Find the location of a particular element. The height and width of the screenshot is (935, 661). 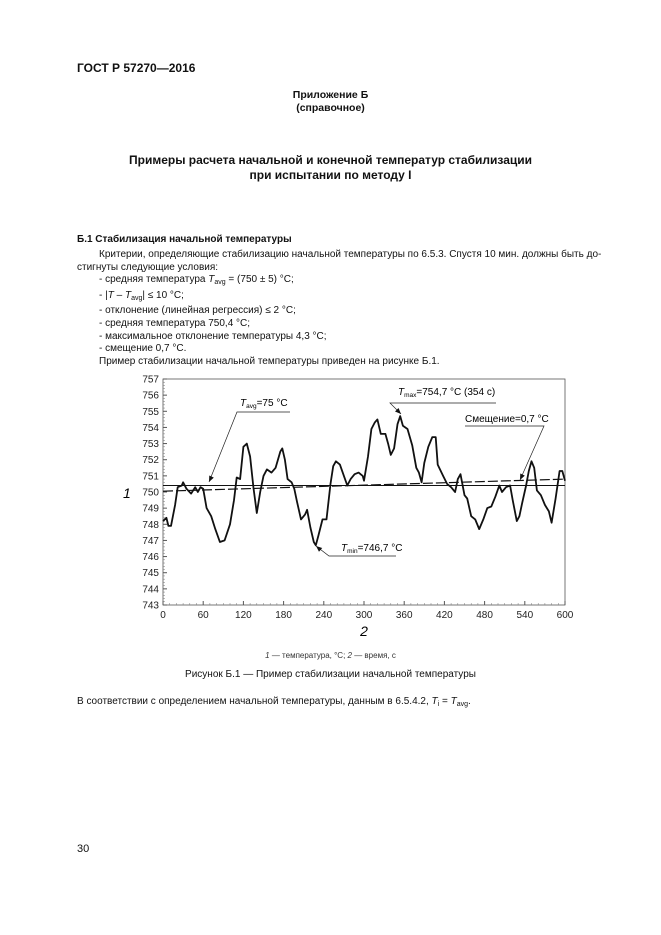

y-tick-label: 743 is located at coordinates (150, 606).